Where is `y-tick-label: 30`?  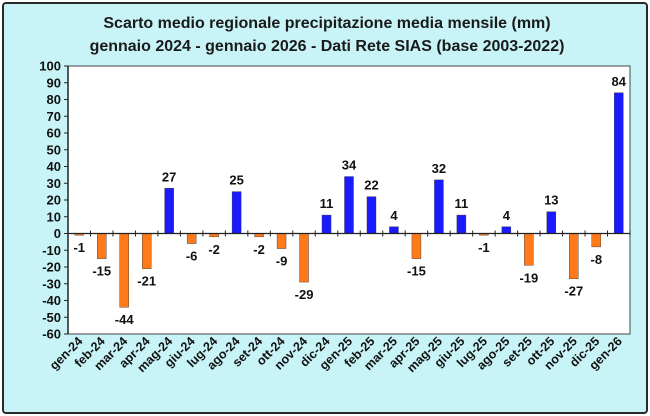 y-tick-label: 30 is located at coordinates (54, 183).